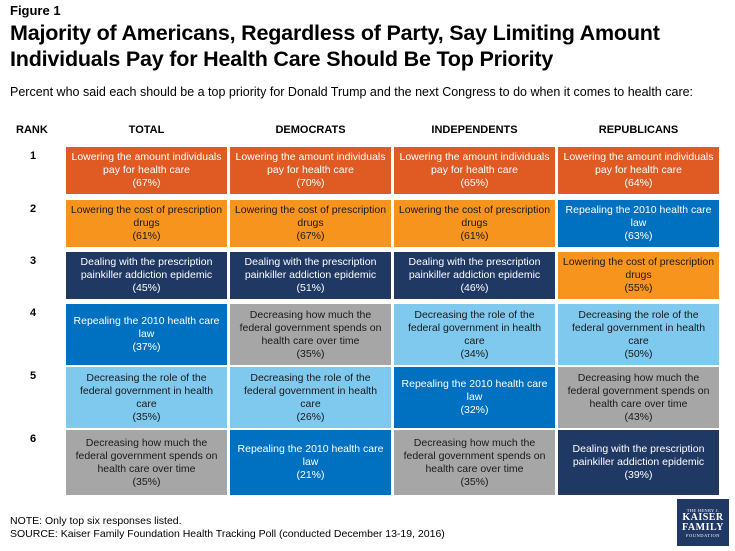 The width and height of the screenshot is (735, 551). Describe the element at coordinates (33, 261) in the screenshot. I see `rank-label: 3` at that location.